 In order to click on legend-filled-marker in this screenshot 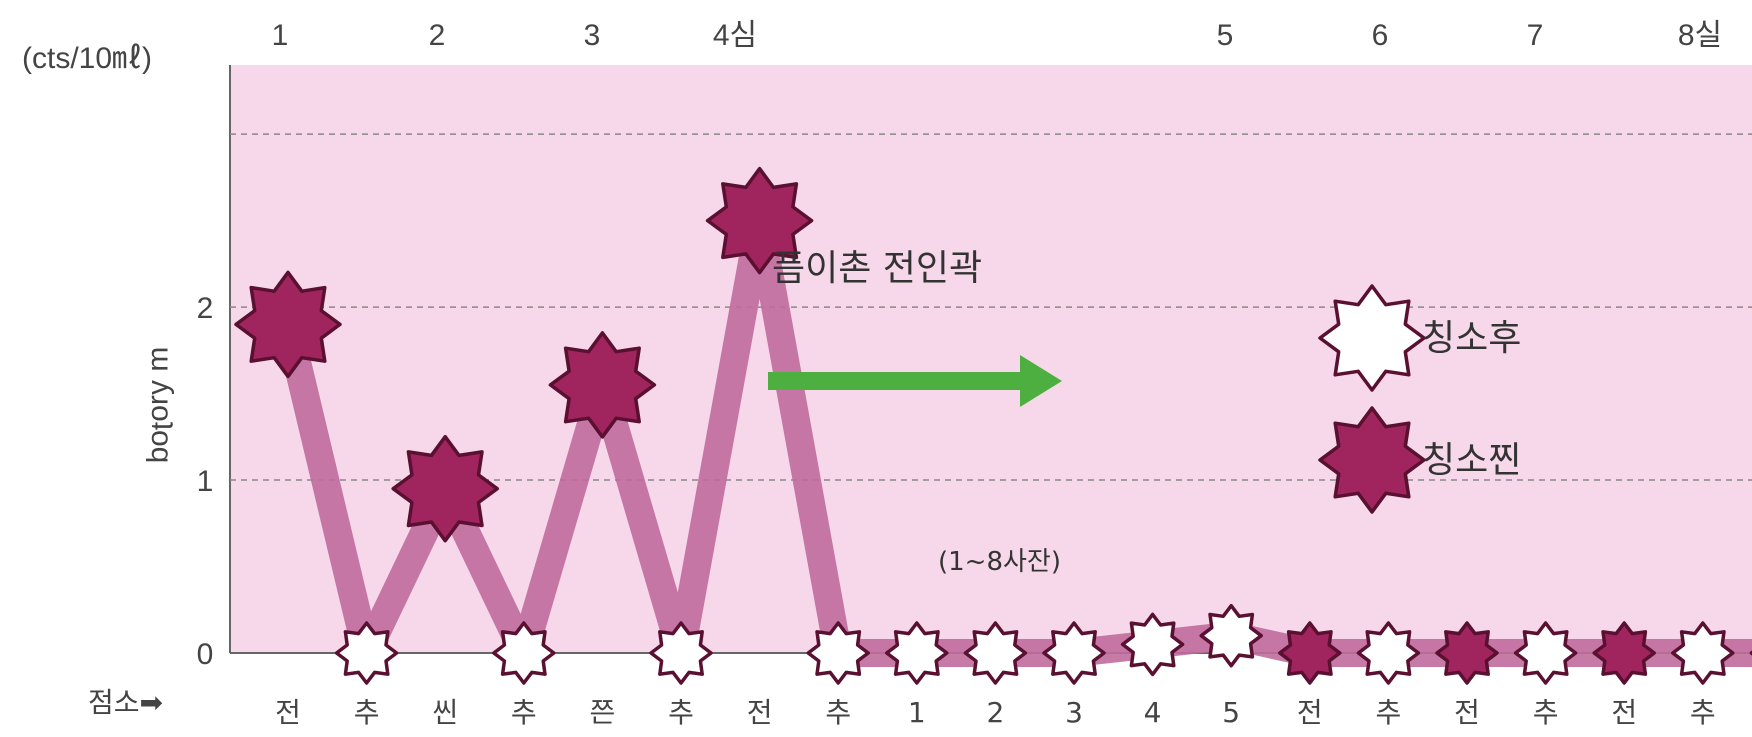, I will do `click(1372, 460)`.